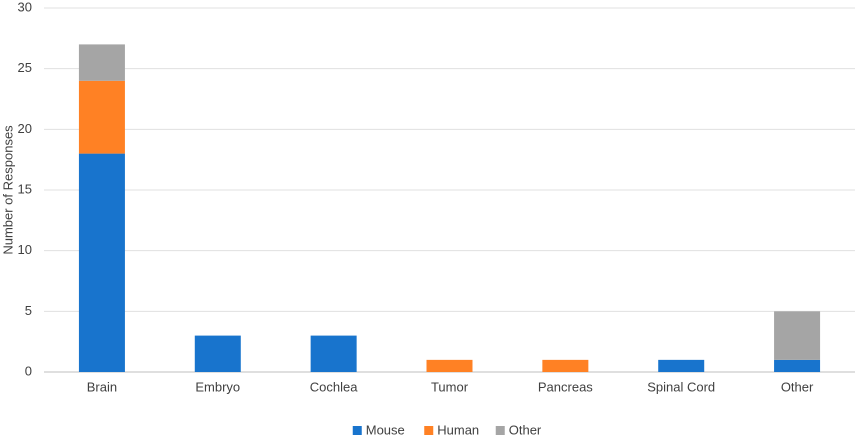 The height and width of the screenshot is (438, 858). What do you see at coordinates (102, 386) in the screenshot?
I see `x-tick-label: Brain` at bounding box center [102, 386].